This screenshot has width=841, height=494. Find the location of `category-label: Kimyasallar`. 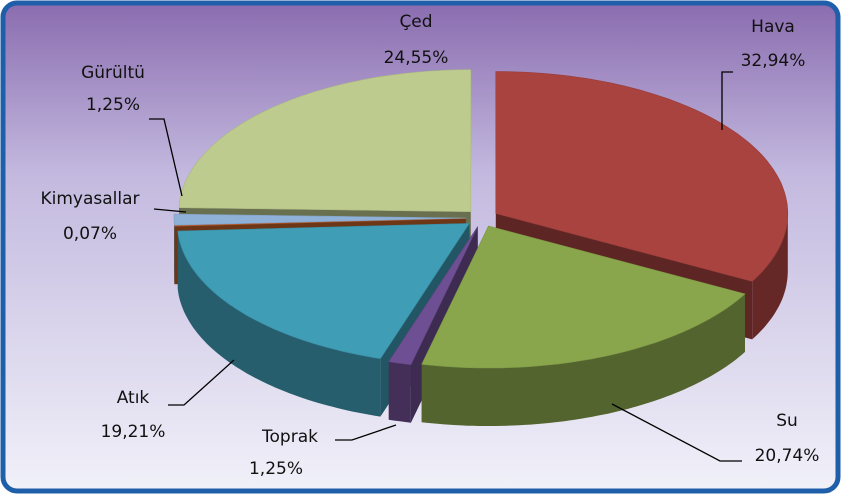

category-label: Kimyasallar is located at coordinates (89, 199).